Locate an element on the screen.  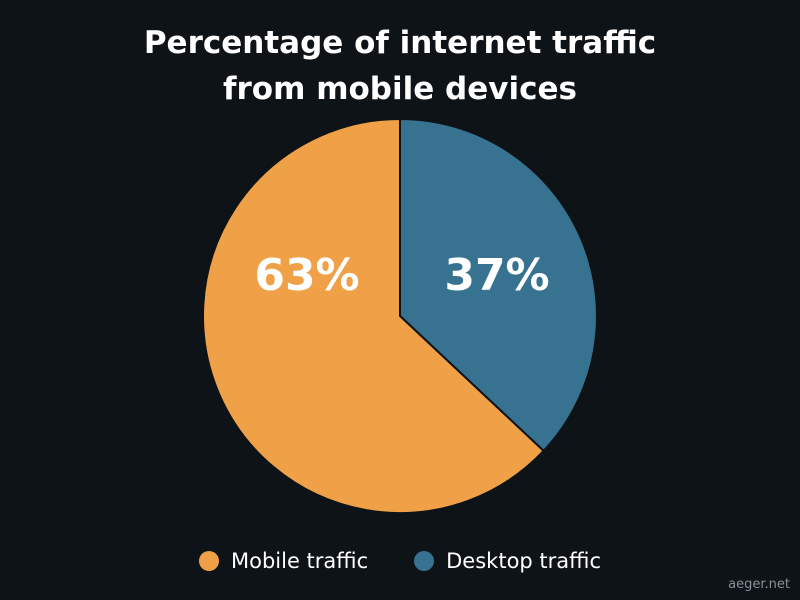
legend-swatch-desktop is located at coordinates (424, 561).